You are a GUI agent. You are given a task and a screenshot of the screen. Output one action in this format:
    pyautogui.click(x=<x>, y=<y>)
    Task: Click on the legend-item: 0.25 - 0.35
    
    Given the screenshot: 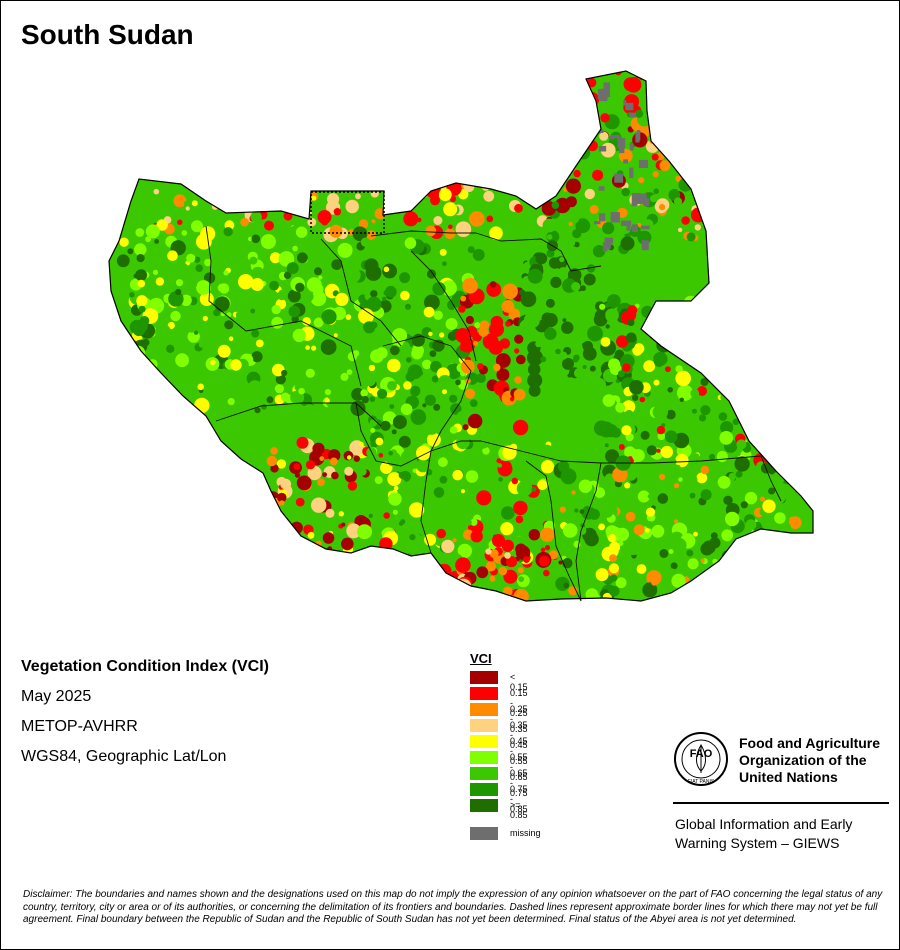 What is the action you would take?
    pyautogui.click(x=499, y=718)
    